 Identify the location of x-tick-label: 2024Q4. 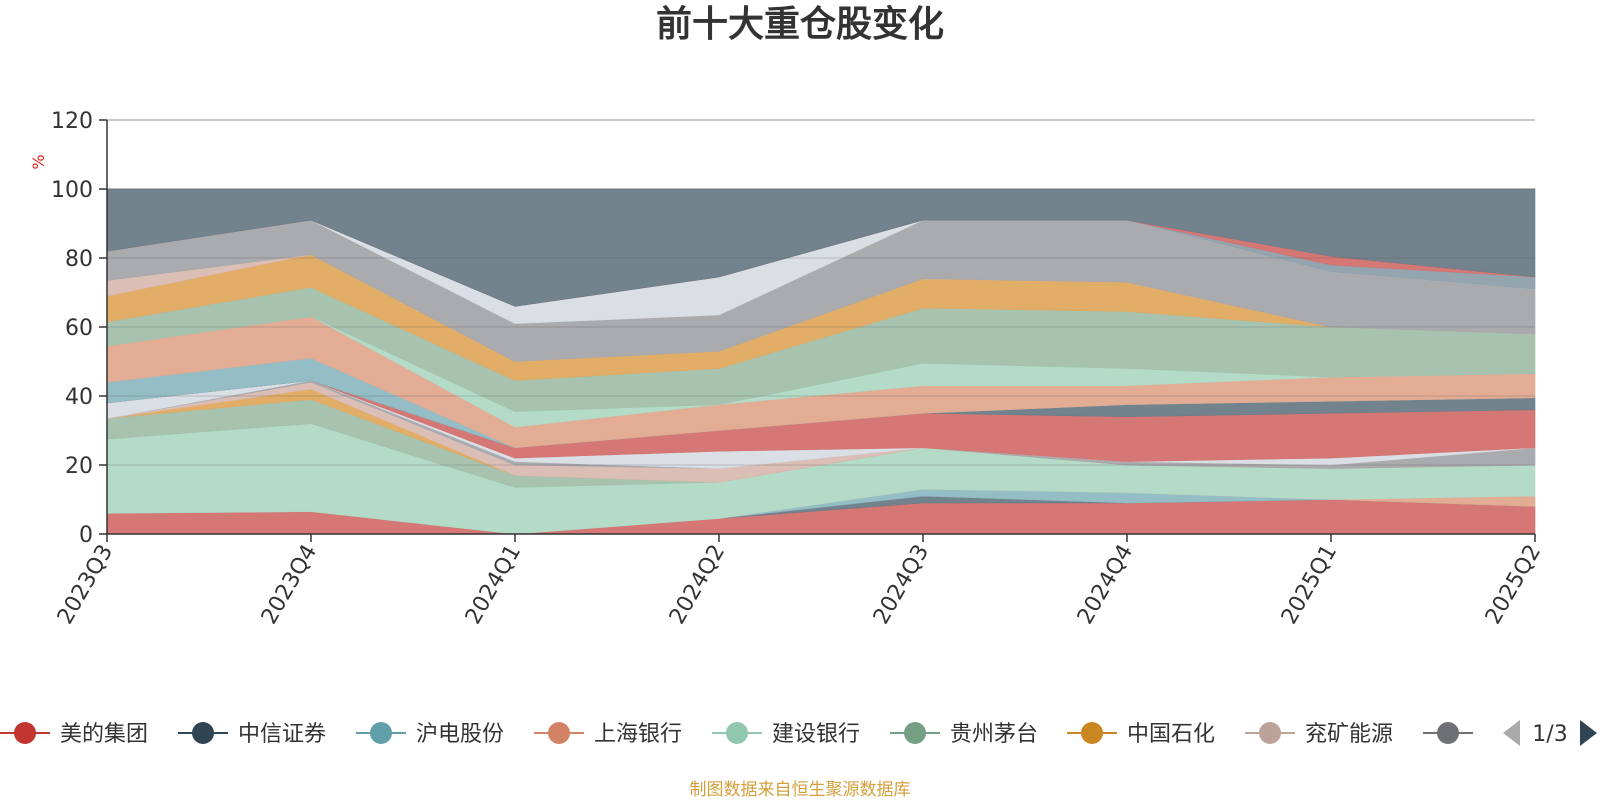
(1105, 585).